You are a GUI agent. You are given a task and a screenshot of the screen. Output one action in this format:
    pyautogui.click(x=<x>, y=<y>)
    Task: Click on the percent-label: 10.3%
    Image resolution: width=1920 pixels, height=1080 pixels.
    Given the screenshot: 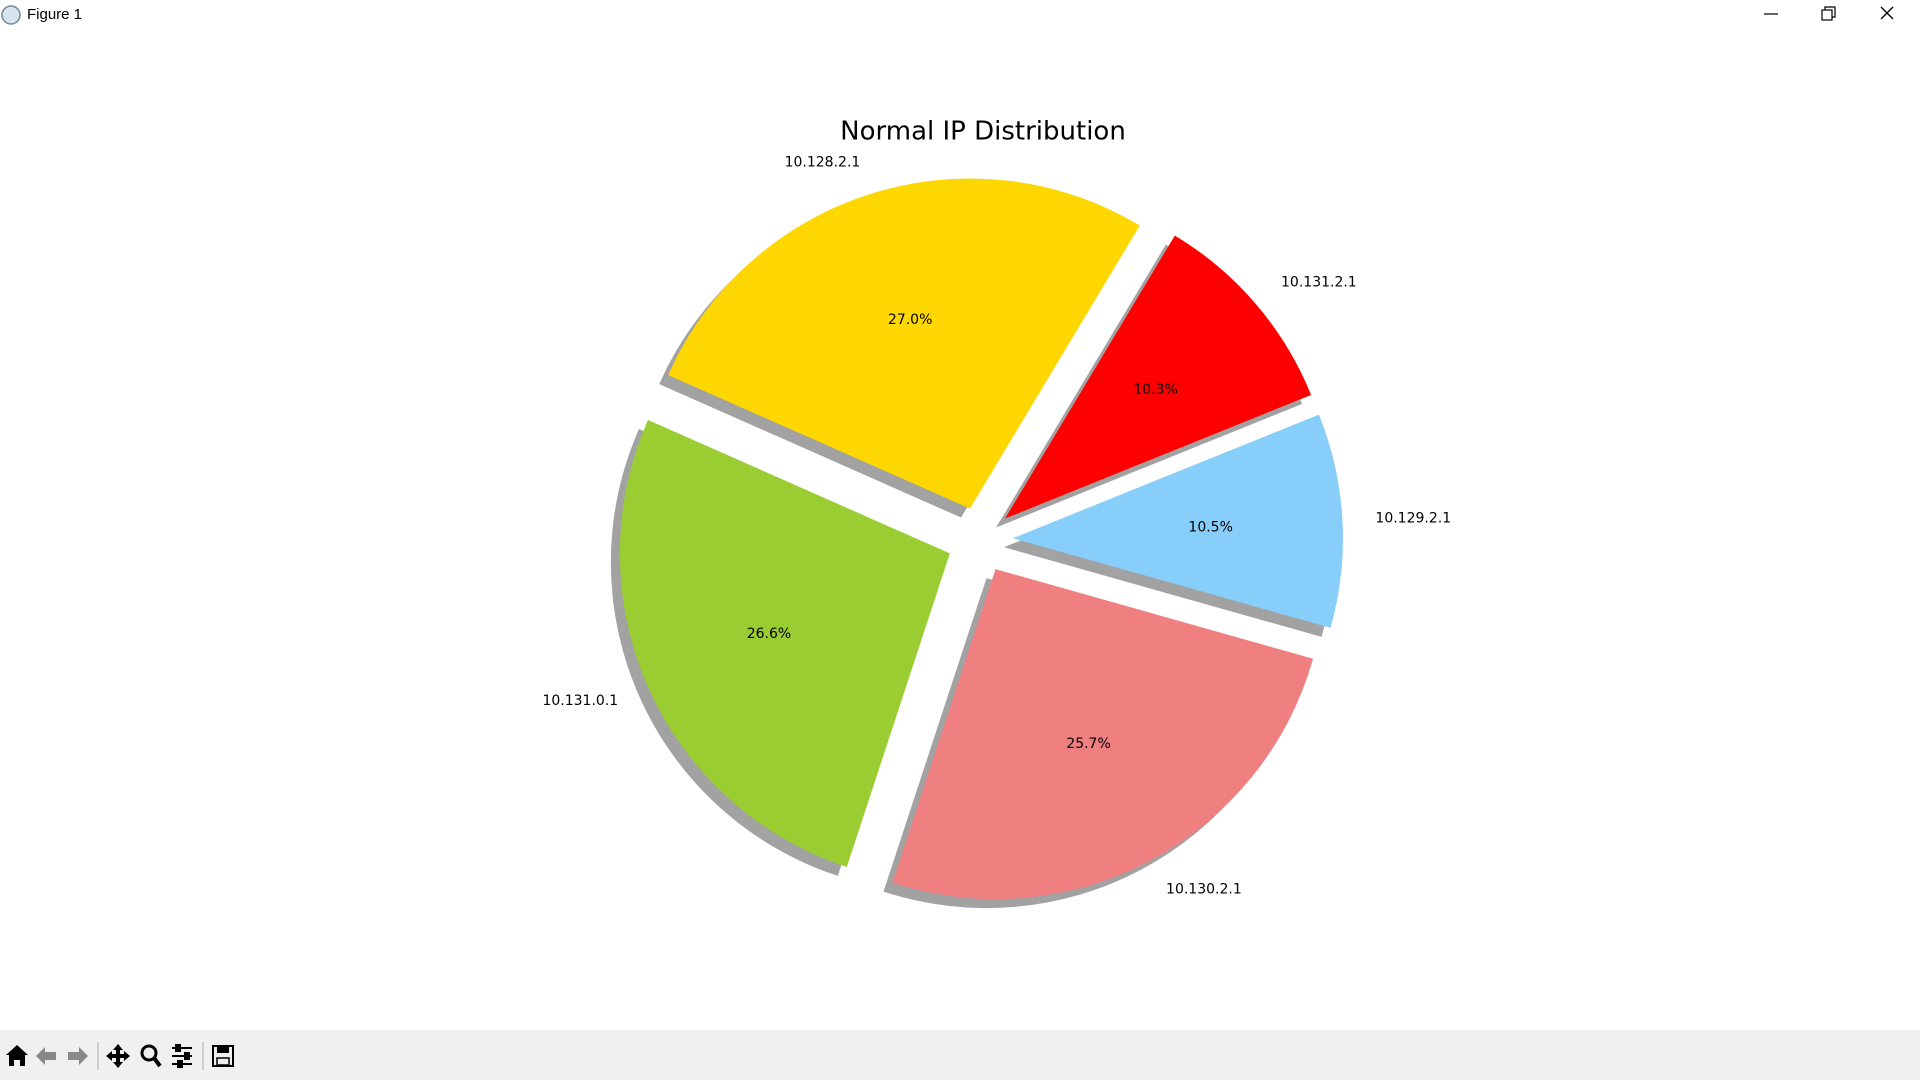 What is the action you would take?
    pyautogui.click(x=1155, y=390)
    